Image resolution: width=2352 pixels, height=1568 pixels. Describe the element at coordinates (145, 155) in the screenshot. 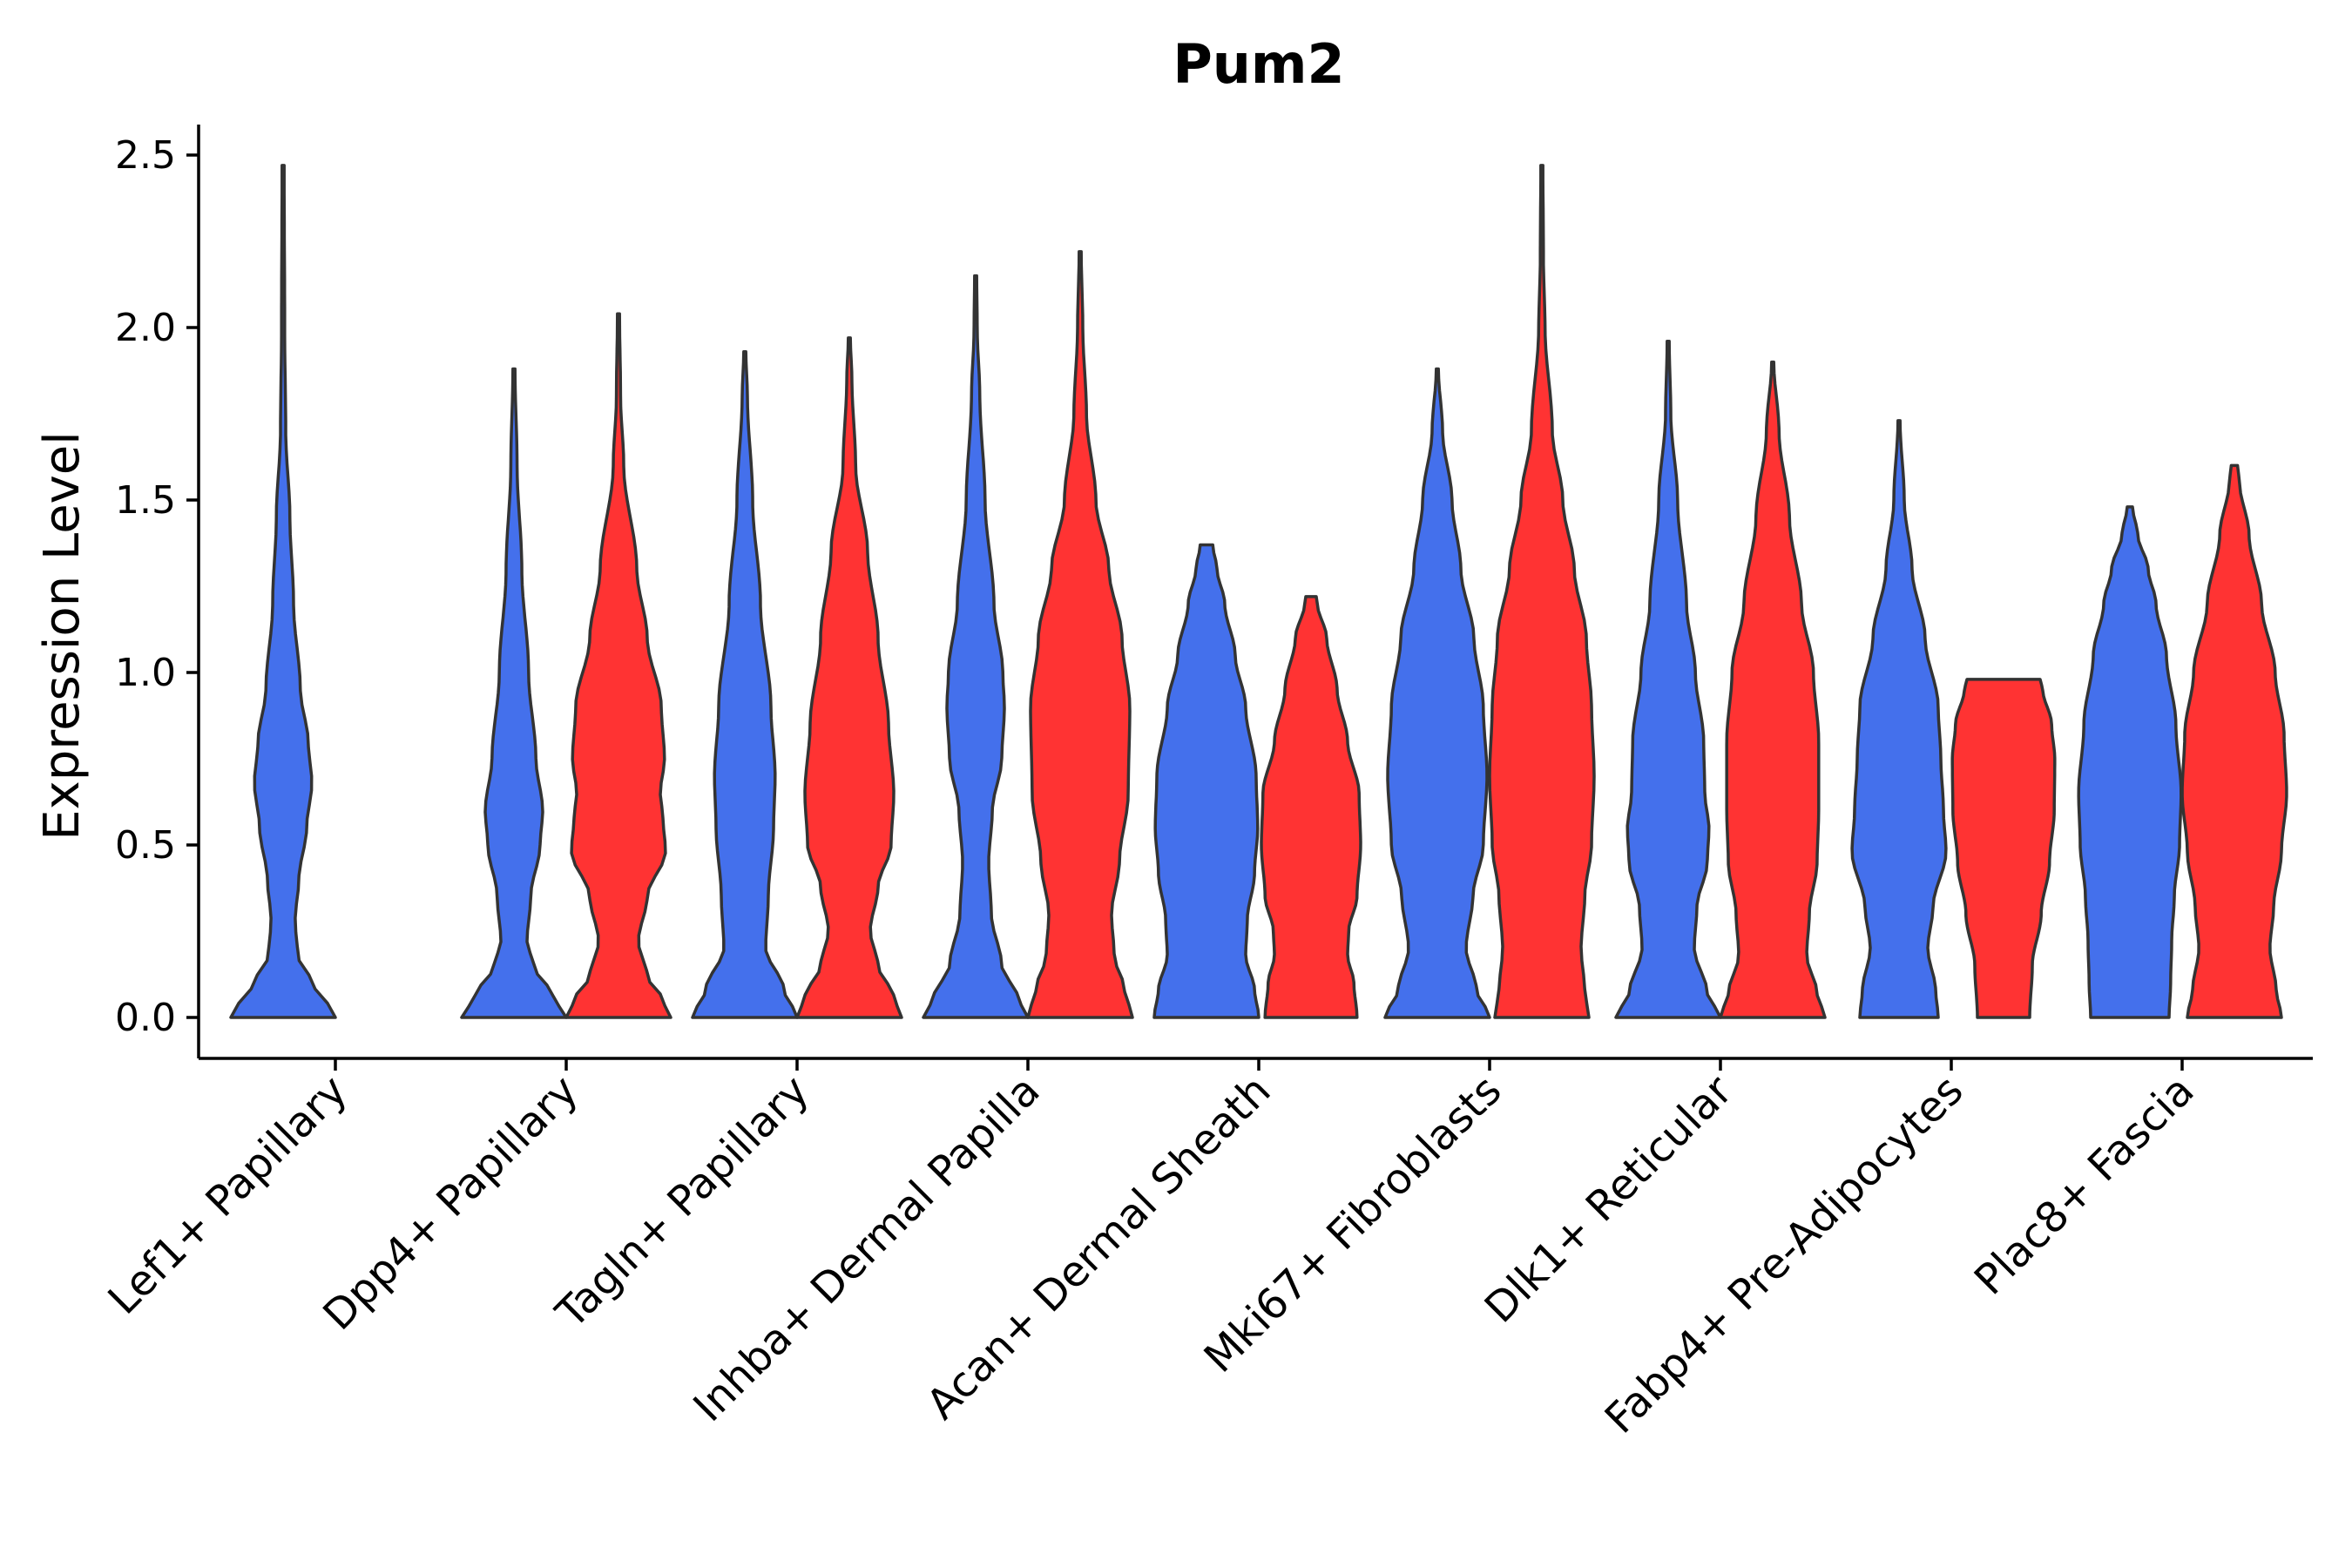

I see `y-tick-label: 2.5` at that location.